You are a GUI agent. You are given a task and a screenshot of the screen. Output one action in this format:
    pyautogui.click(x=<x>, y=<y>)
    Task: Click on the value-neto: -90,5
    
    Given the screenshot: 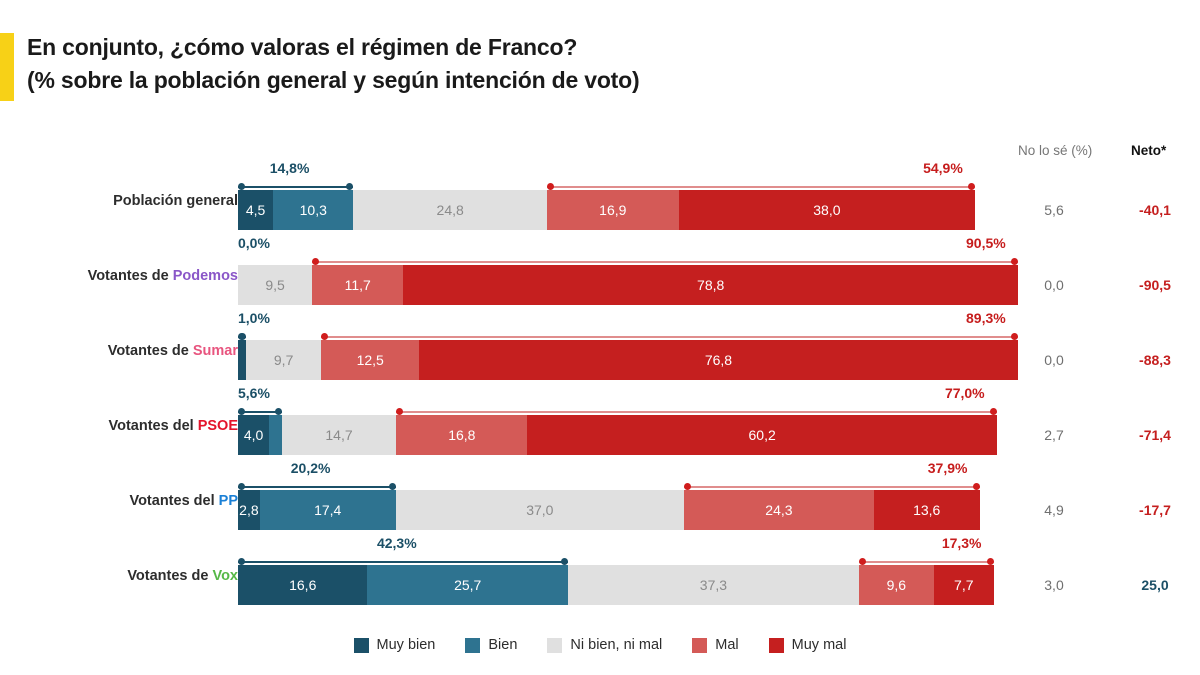 What is the action you would take?
    pyautogui.click(x=1155, y=285)
    